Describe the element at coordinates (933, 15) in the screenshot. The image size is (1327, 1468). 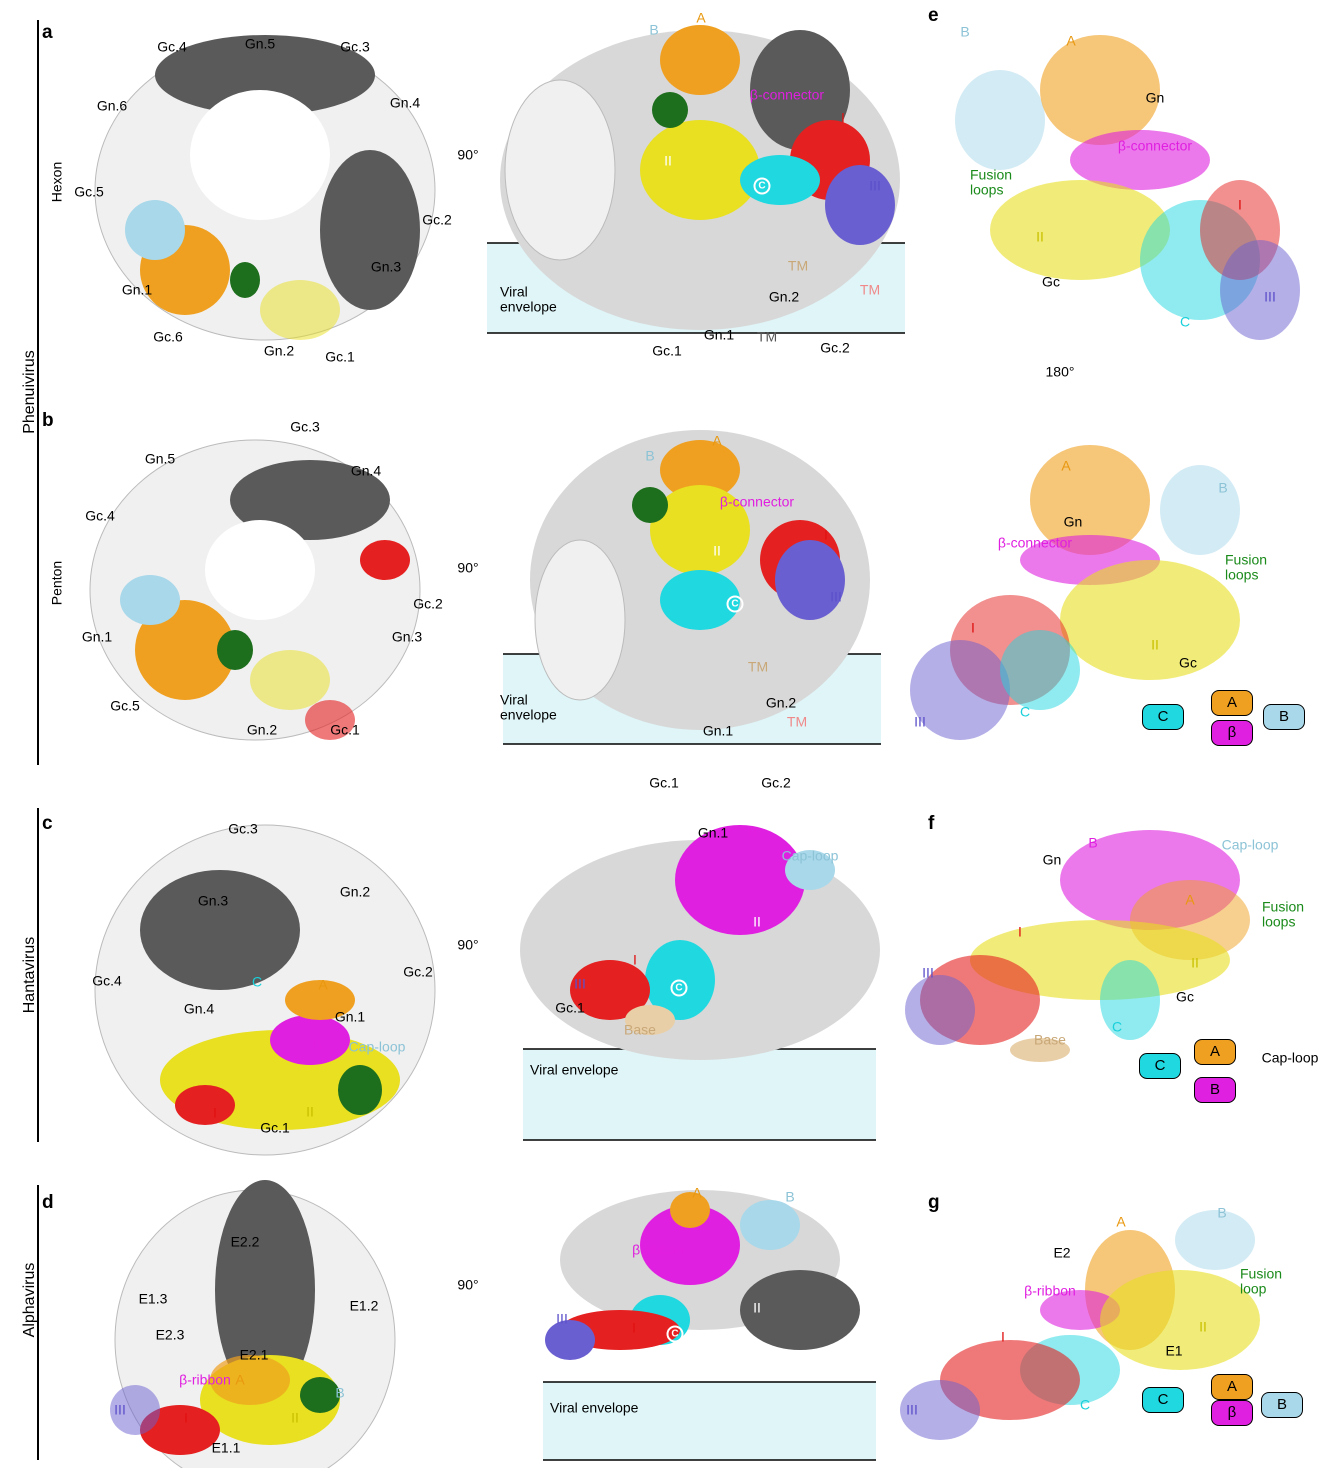
I see `panel-letter: e` at that location.